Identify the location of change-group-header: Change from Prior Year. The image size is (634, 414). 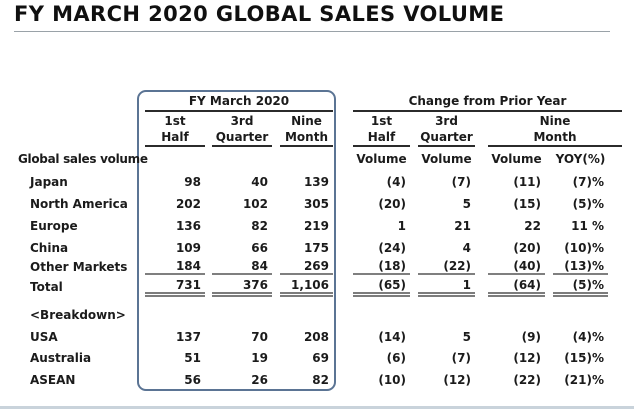
(487, 102).